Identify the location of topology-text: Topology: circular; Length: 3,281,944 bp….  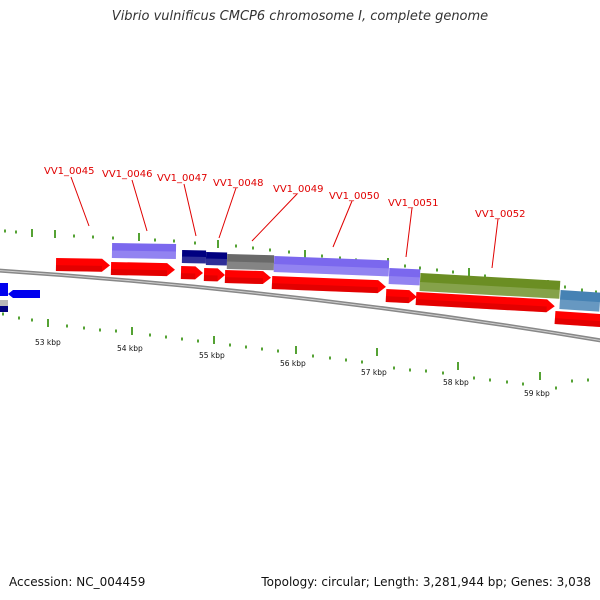
(426, 582).